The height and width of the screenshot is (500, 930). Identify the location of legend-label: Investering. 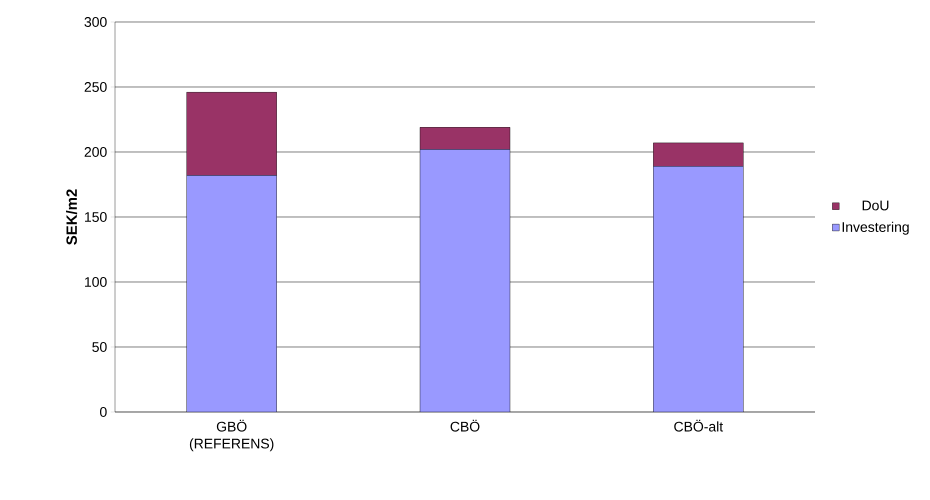
(875, 228).